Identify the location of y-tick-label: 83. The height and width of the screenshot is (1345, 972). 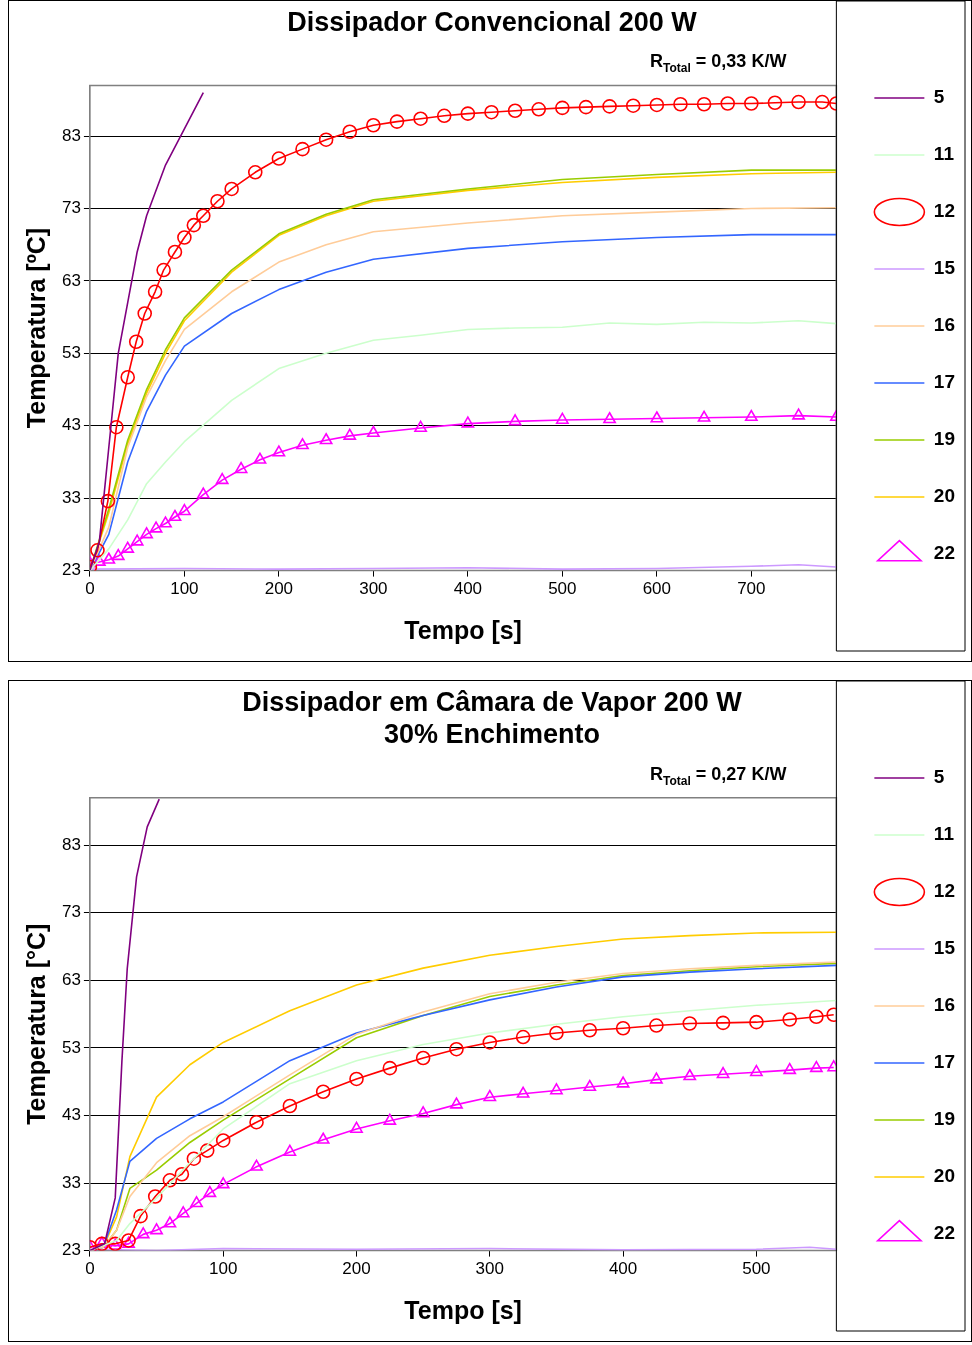
(71, 135).